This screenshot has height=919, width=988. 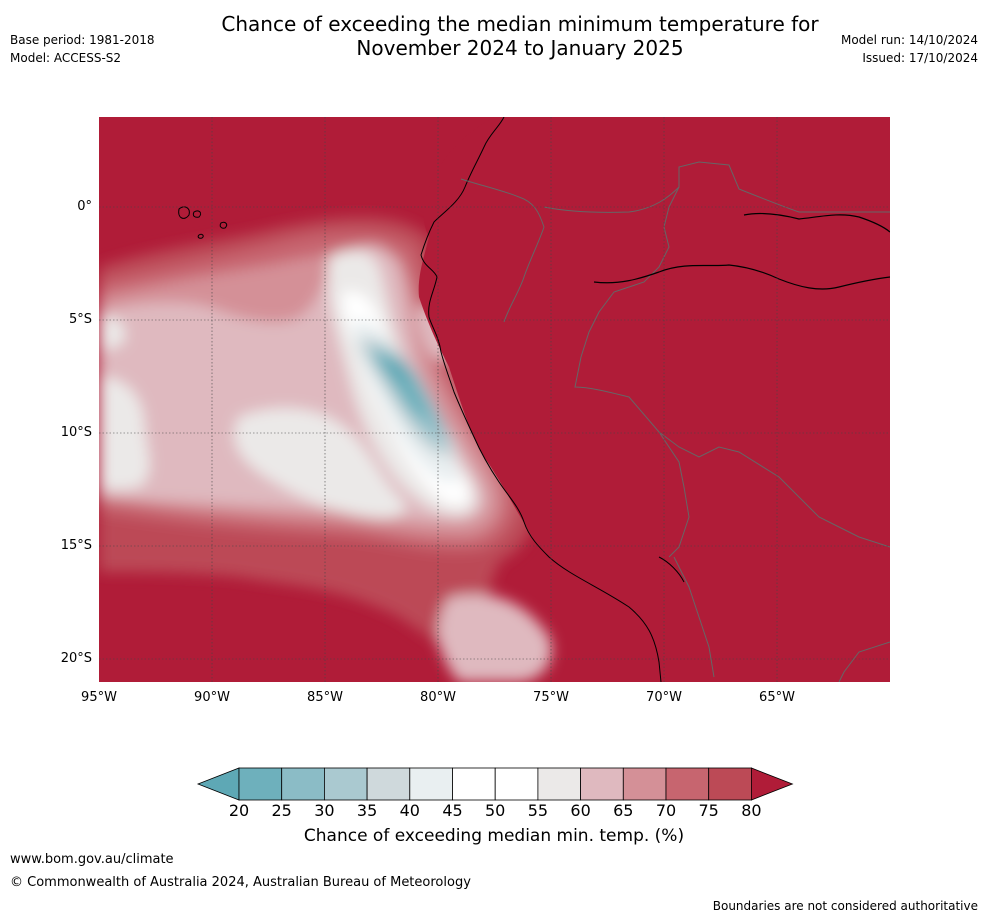 What do you see at coordinates (212, 697) in the screenshot?
I see `lon-label-90w: 90°W` at bounding box center [212, 697].